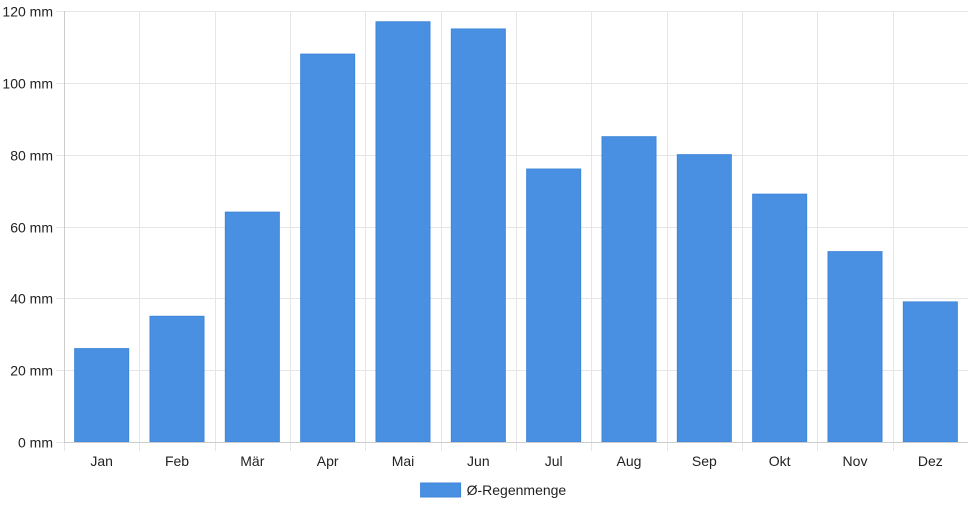  I want to click on y-tick-label: 120 mm, so click(27, 12).